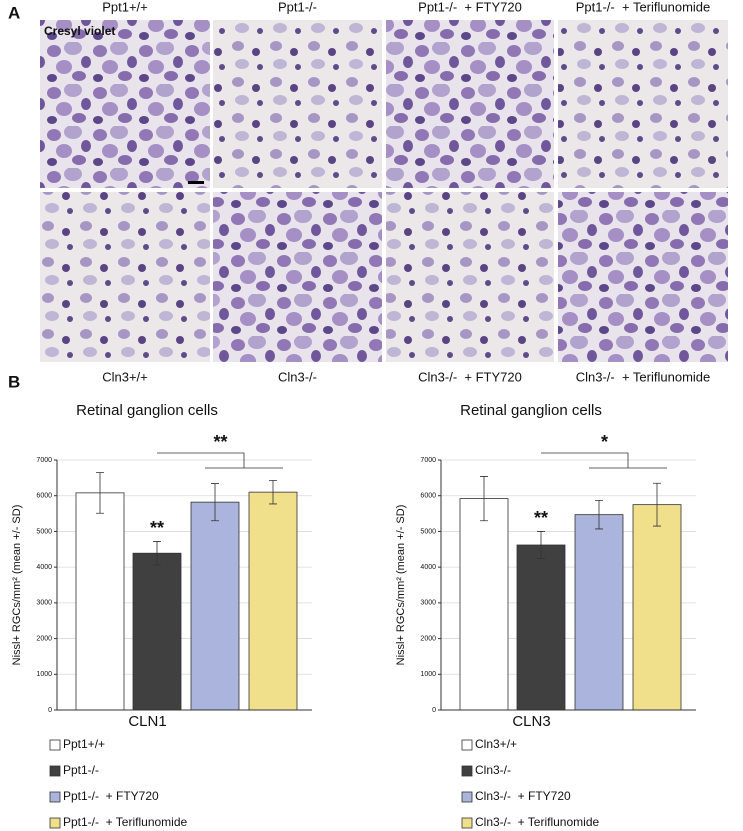  What do you see at coordinates (537, 822) in the screenshot?
I see `legend-label: Cln3-/- + Teriflunomide` at bounding box center [537, 822].